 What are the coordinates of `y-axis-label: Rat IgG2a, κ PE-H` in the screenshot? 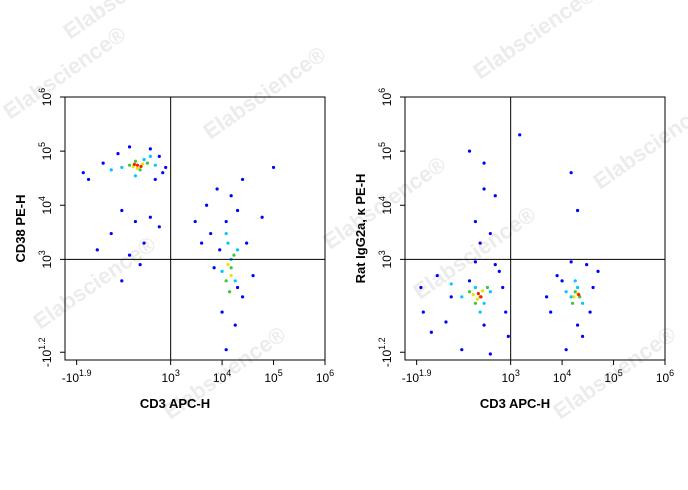 It's located at (360, 229).